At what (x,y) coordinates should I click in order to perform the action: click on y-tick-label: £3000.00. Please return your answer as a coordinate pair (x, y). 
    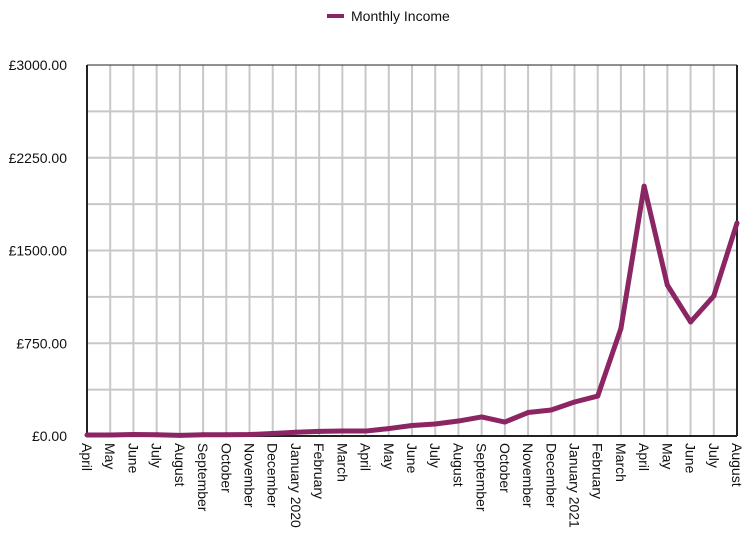
    Looking at the image, I should click on (38, 65).